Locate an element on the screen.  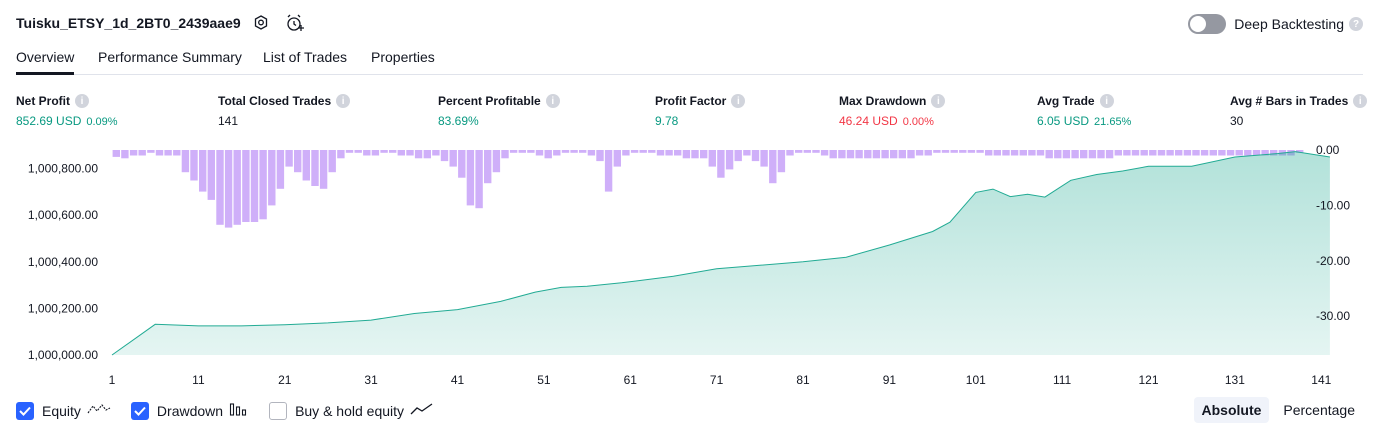
help-icon: ? is located at coordinates (1356, 24).